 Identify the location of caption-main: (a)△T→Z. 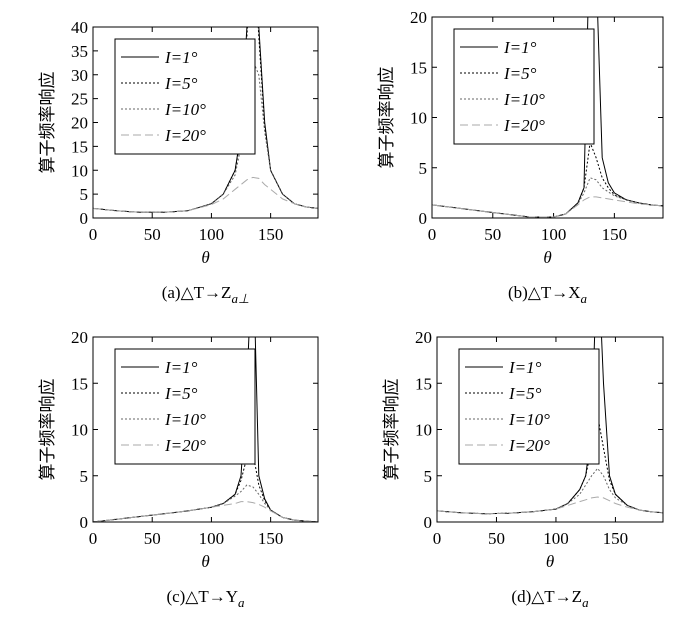
(197, 292).